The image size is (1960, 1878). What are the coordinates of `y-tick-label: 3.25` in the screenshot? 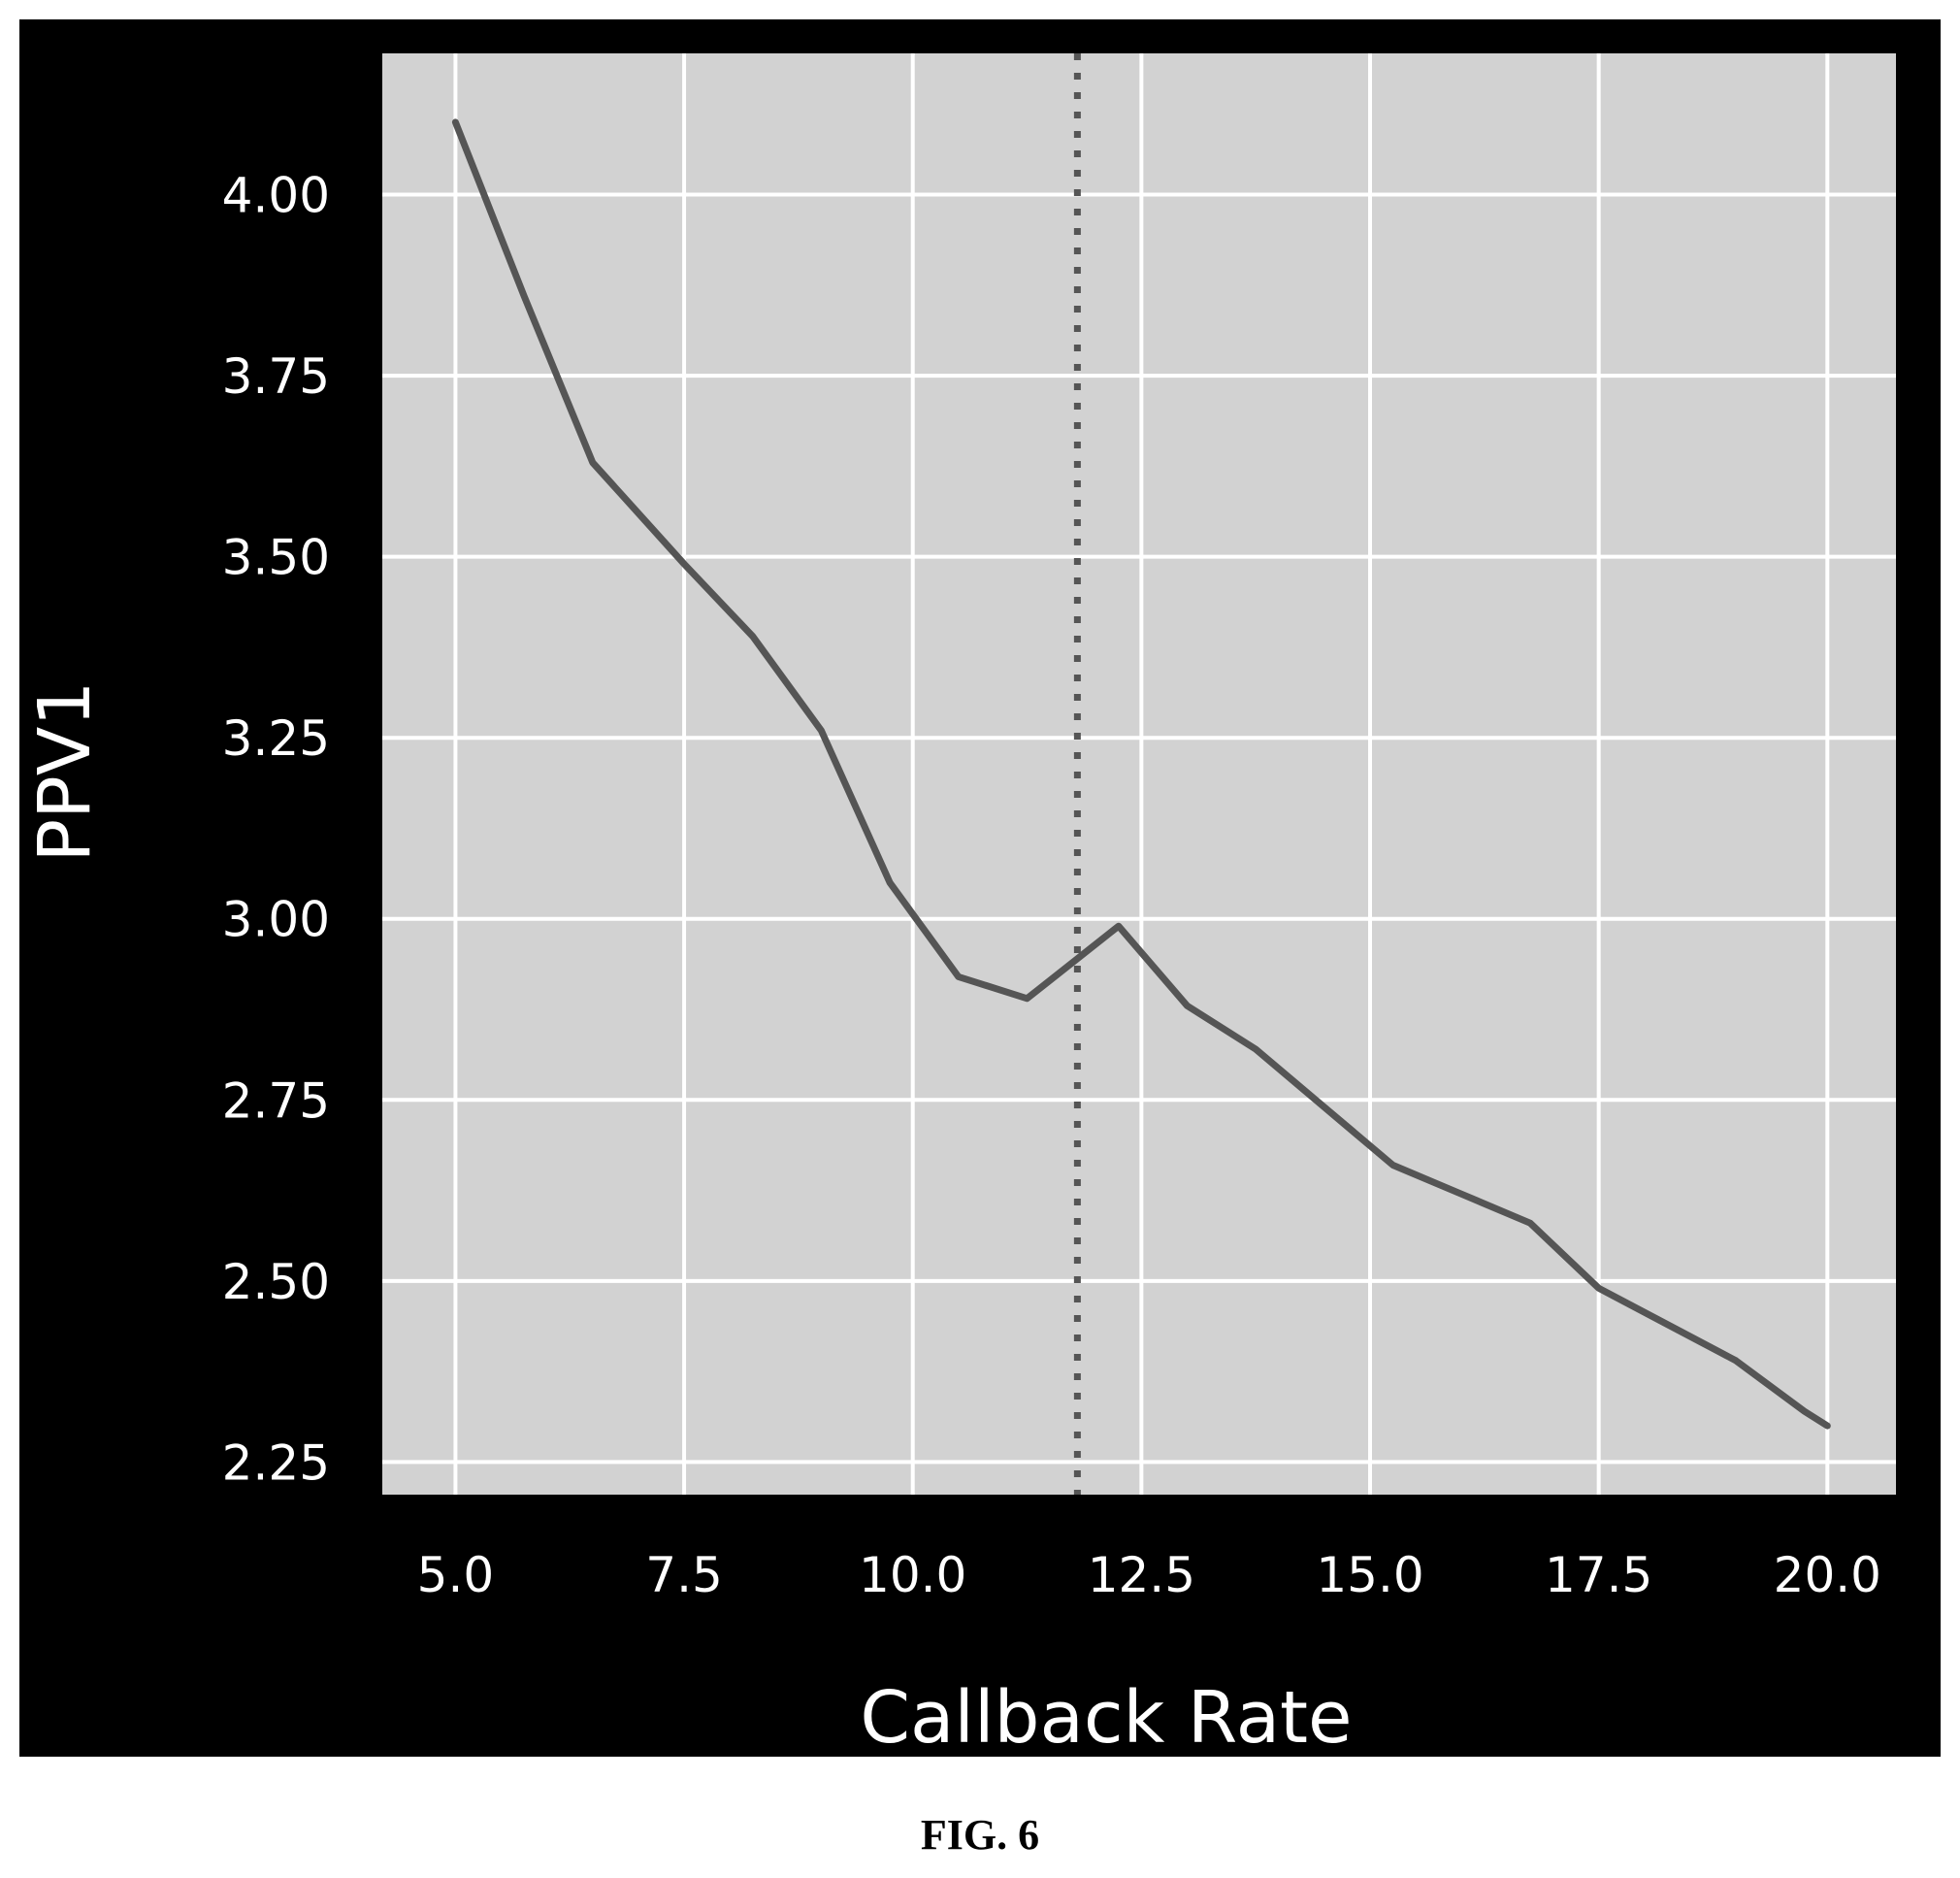 It's located at (276, 738).